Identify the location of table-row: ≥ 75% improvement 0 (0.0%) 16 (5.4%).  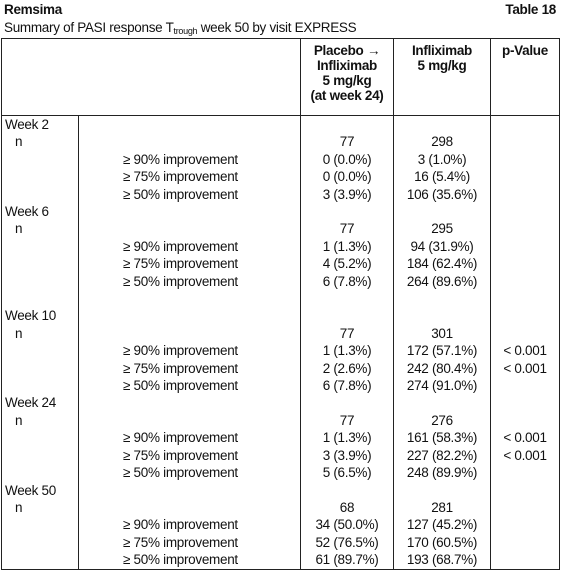
(280, 177).